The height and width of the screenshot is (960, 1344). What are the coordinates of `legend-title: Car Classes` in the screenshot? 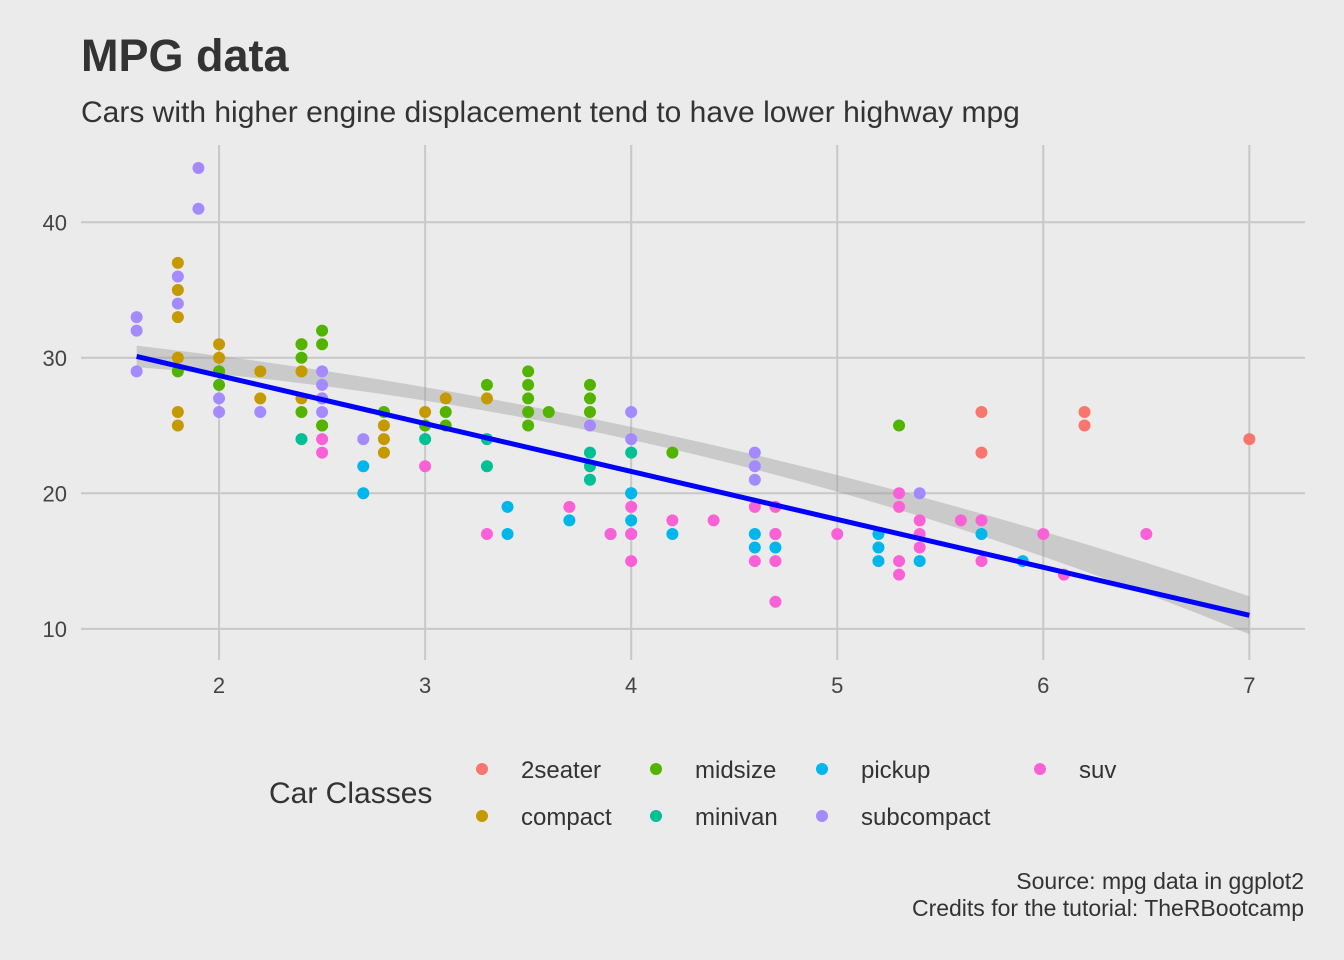 It's located at (350, 793).